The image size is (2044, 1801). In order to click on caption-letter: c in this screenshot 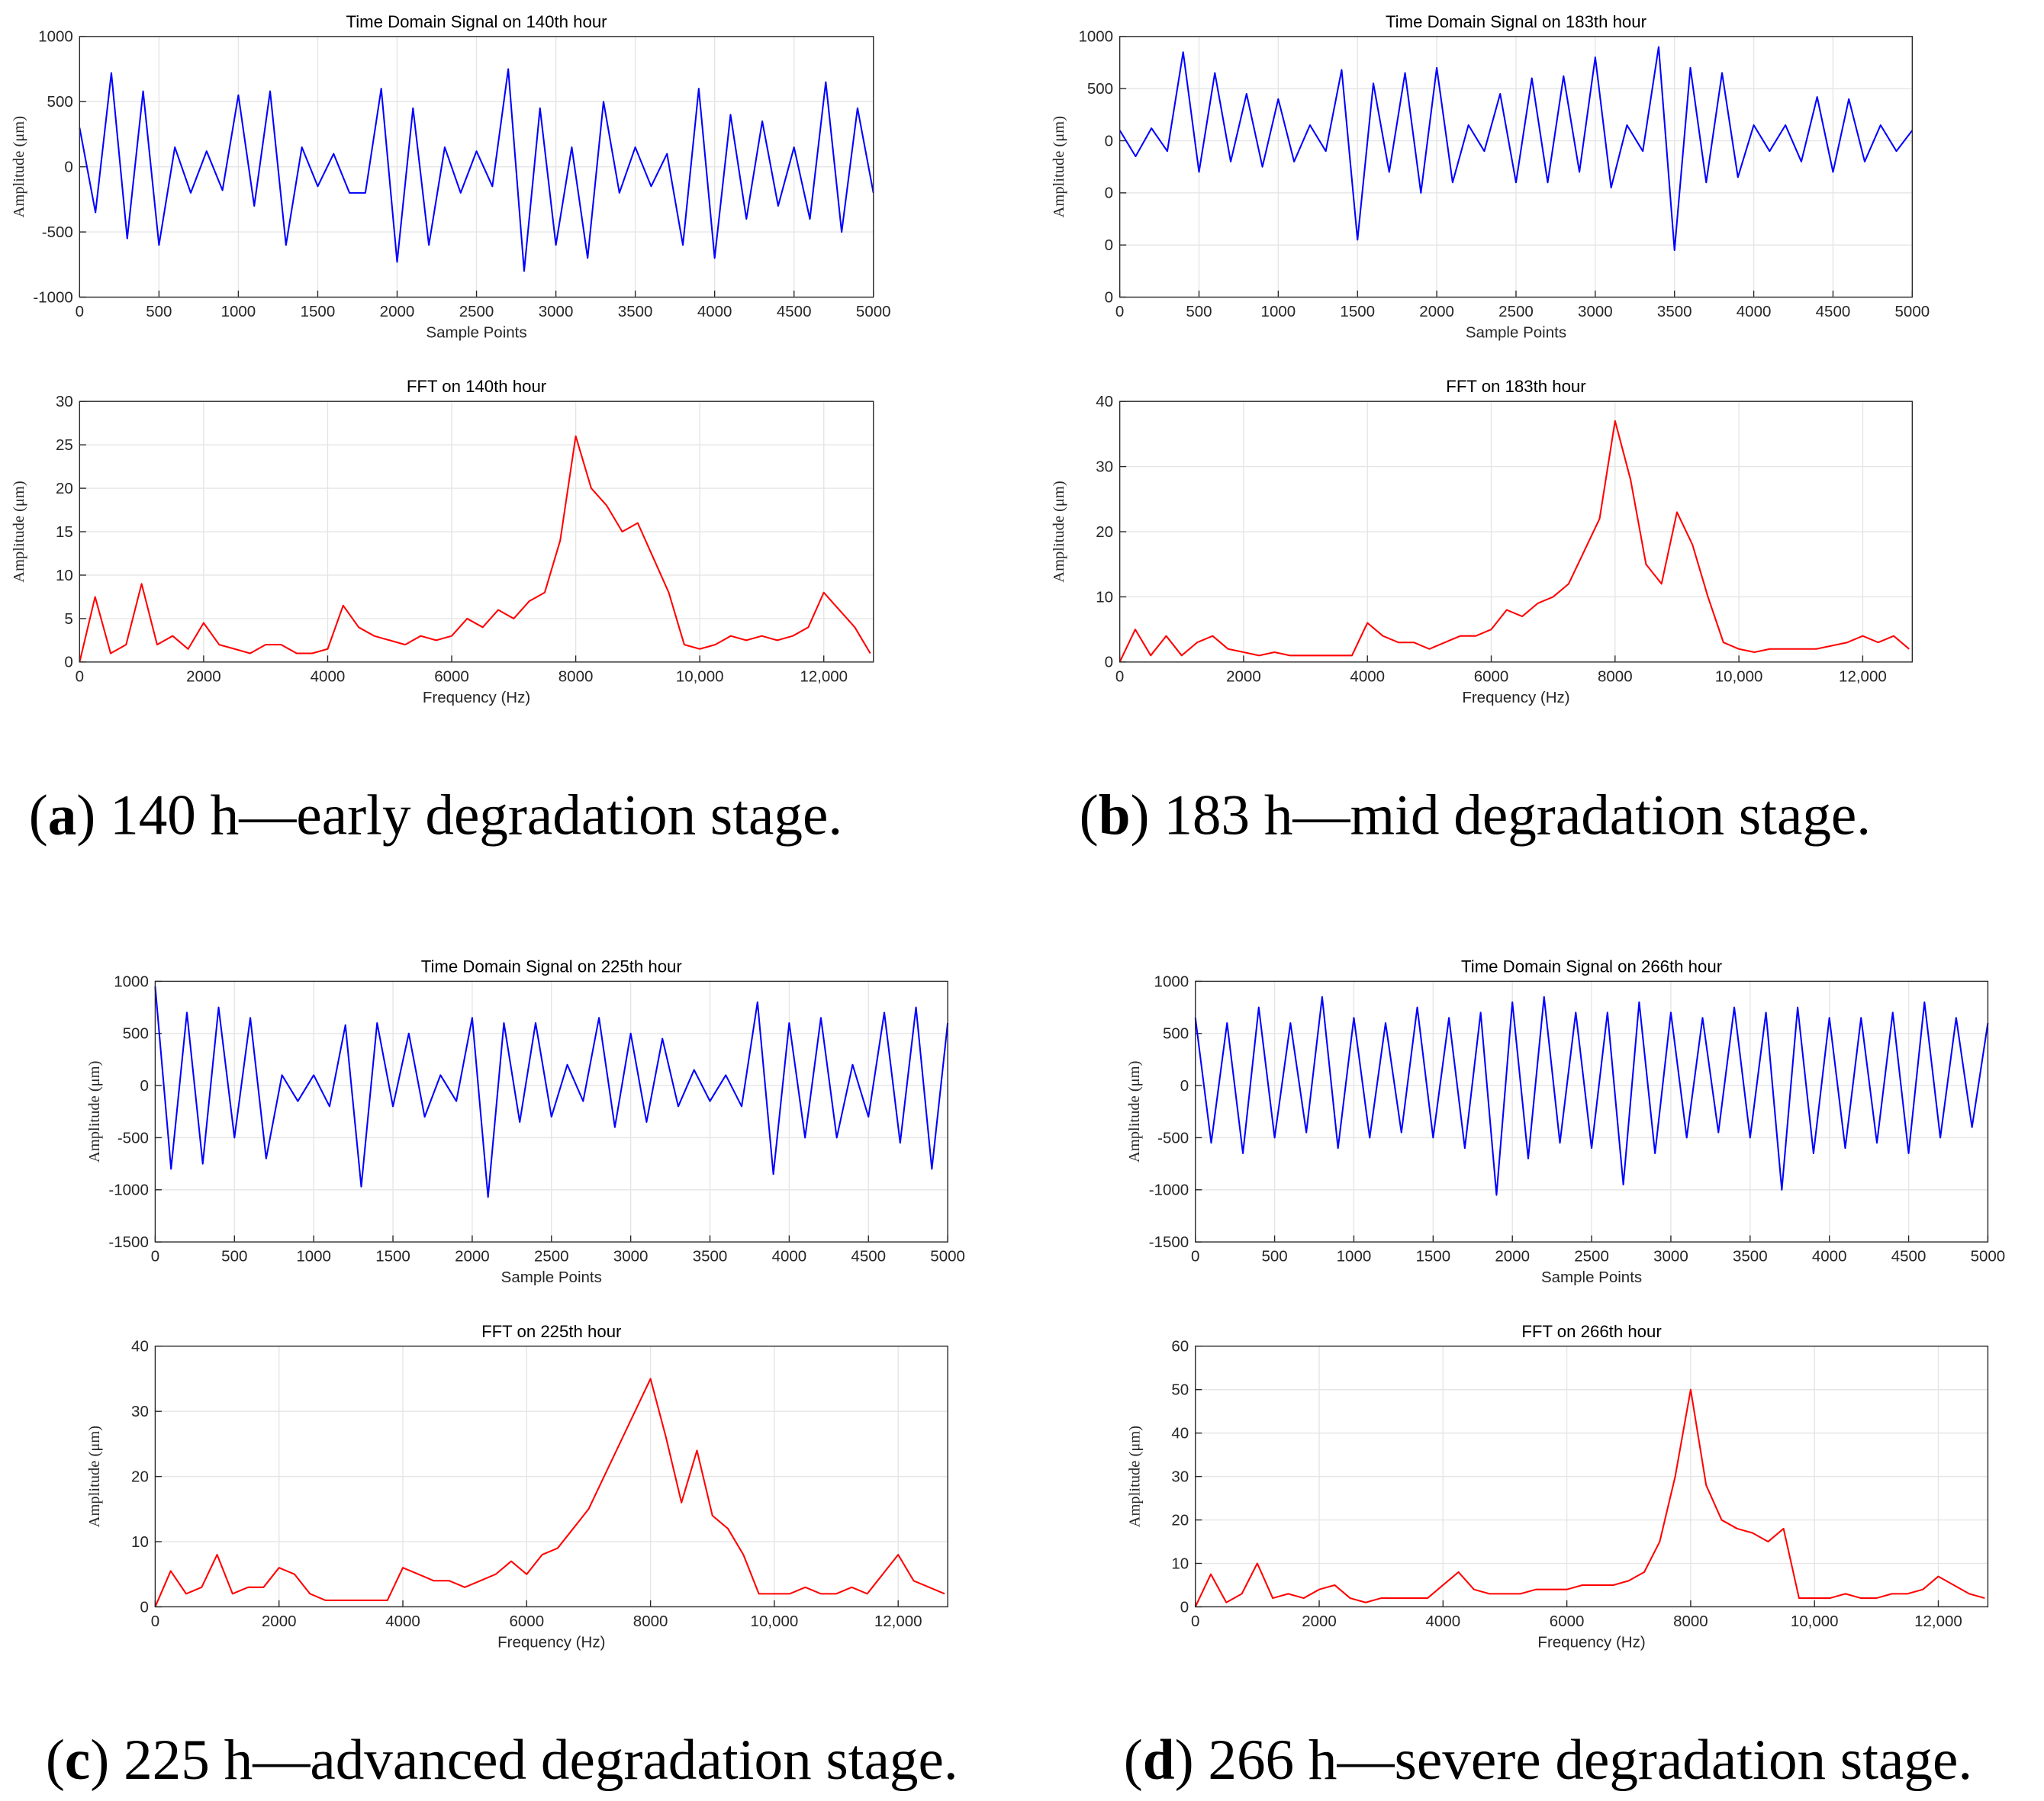, I will do `click(78, 1760)`.